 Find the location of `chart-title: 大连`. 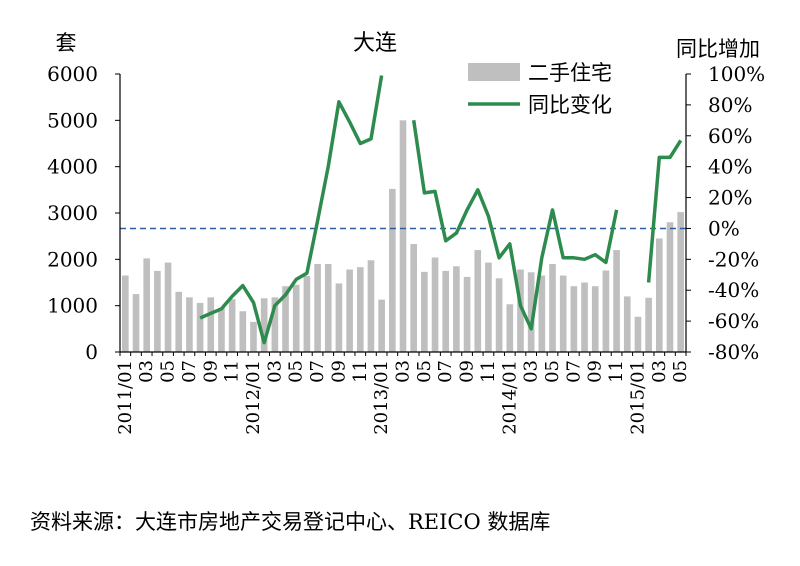

chart-title: 大连 is located at coordinates (375, 43).